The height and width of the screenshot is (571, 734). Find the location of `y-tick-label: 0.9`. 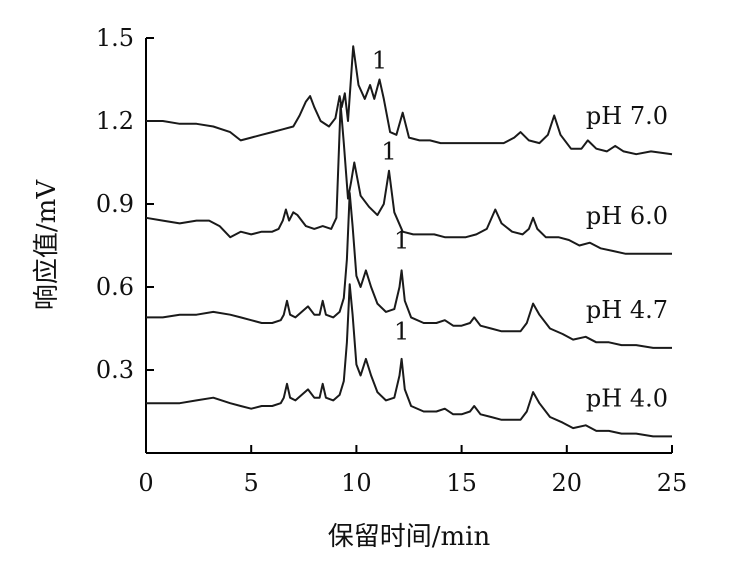

y-tick-label: 0.9 is located at coordinates (115, 204).